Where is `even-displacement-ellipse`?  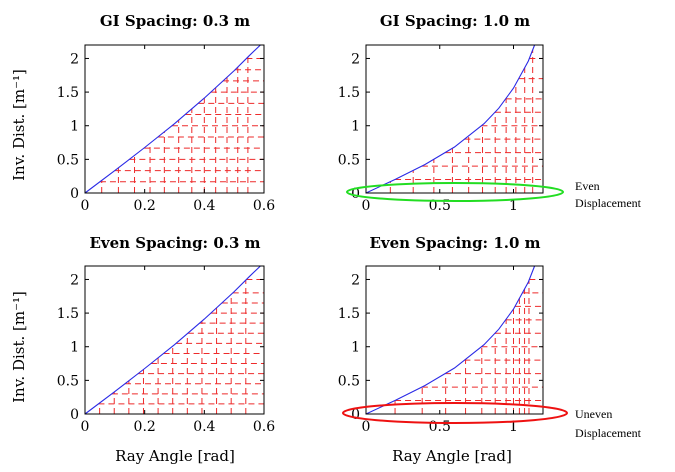
even-displacement-ellipse is located at coordinates (455, 192).